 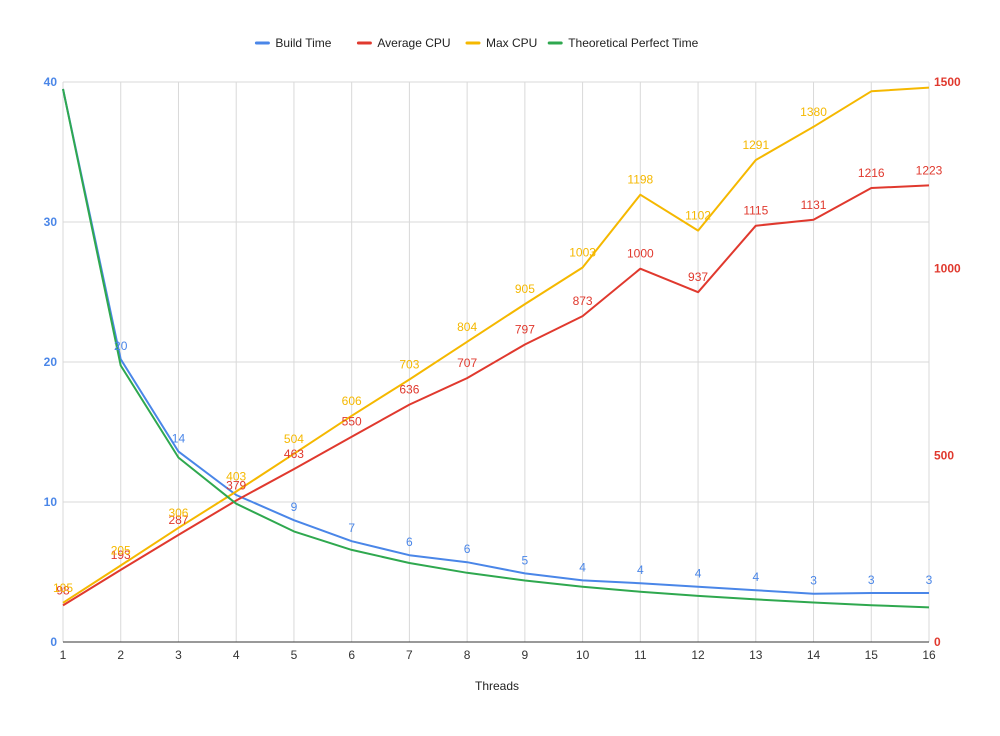 What do you see at coordinates (413, 43) in the screenshot?
I see `legend-label: Average CPU` at bounding box center [413, 43].